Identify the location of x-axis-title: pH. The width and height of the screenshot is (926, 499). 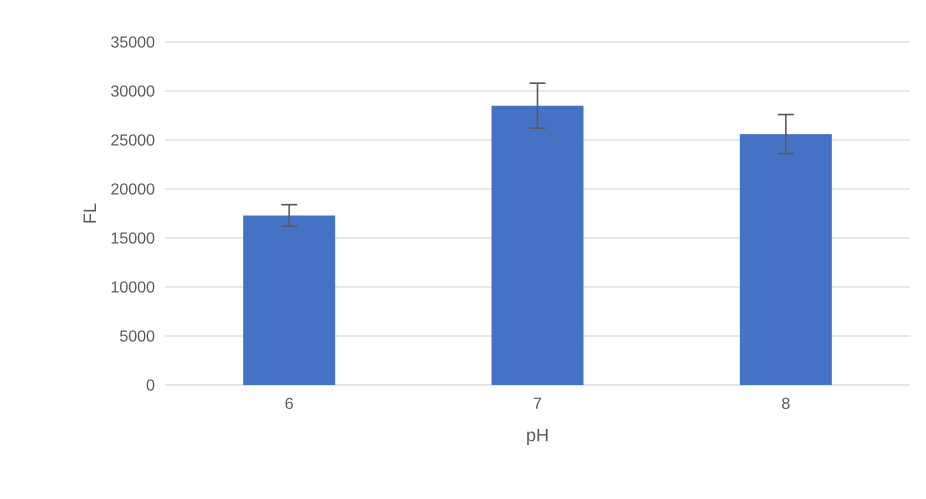
(537, 436).